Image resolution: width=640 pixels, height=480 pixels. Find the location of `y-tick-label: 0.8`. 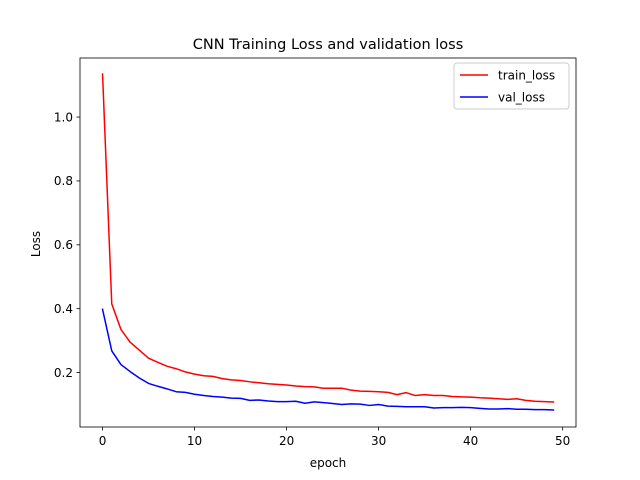

y-tick-label: 0.8 is located at coordinates (63, 181).